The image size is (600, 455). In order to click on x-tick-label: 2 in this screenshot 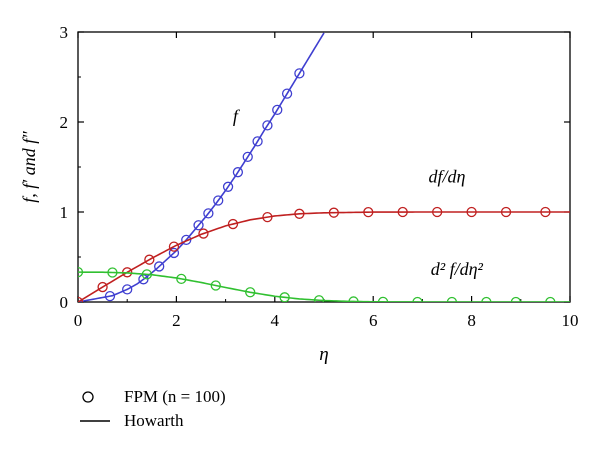, I will do `click(176, 320)`.